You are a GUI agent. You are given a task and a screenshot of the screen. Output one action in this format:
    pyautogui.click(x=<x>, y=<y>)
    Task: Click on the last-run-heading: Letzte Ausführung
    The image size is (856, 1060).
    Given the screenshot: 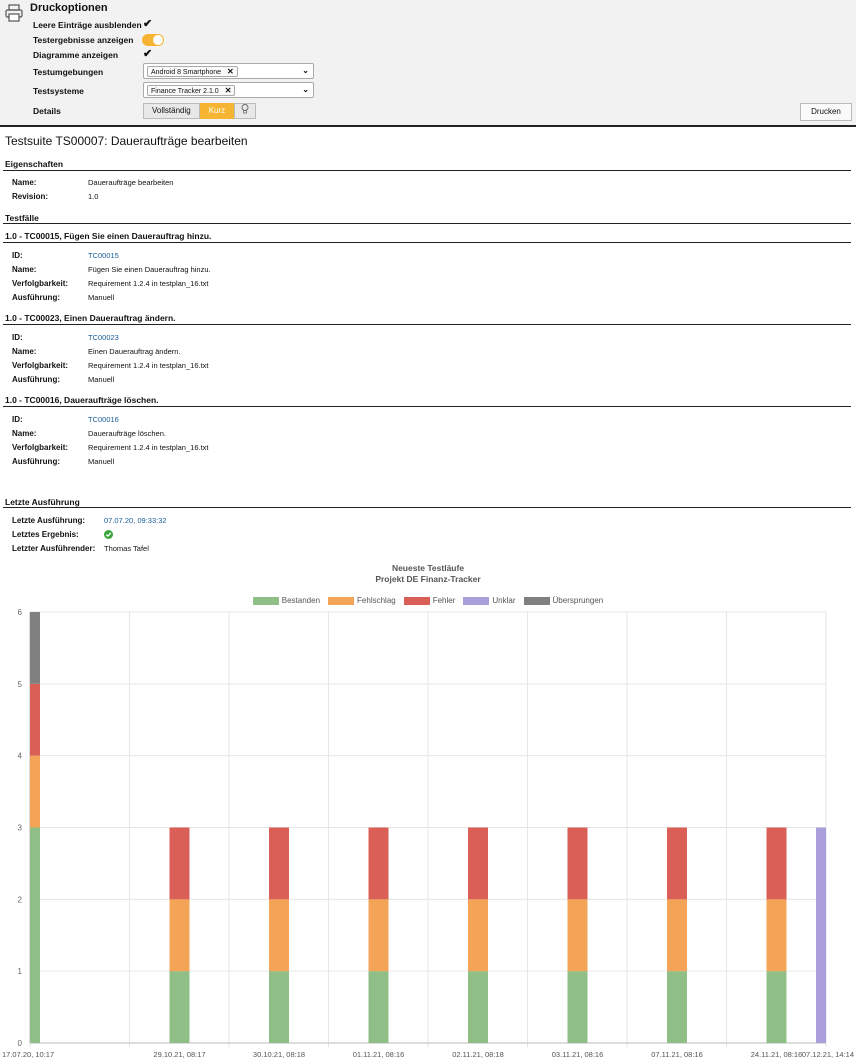 What is the action you would take?
    pyautogui.click(x=42, y=502)
    